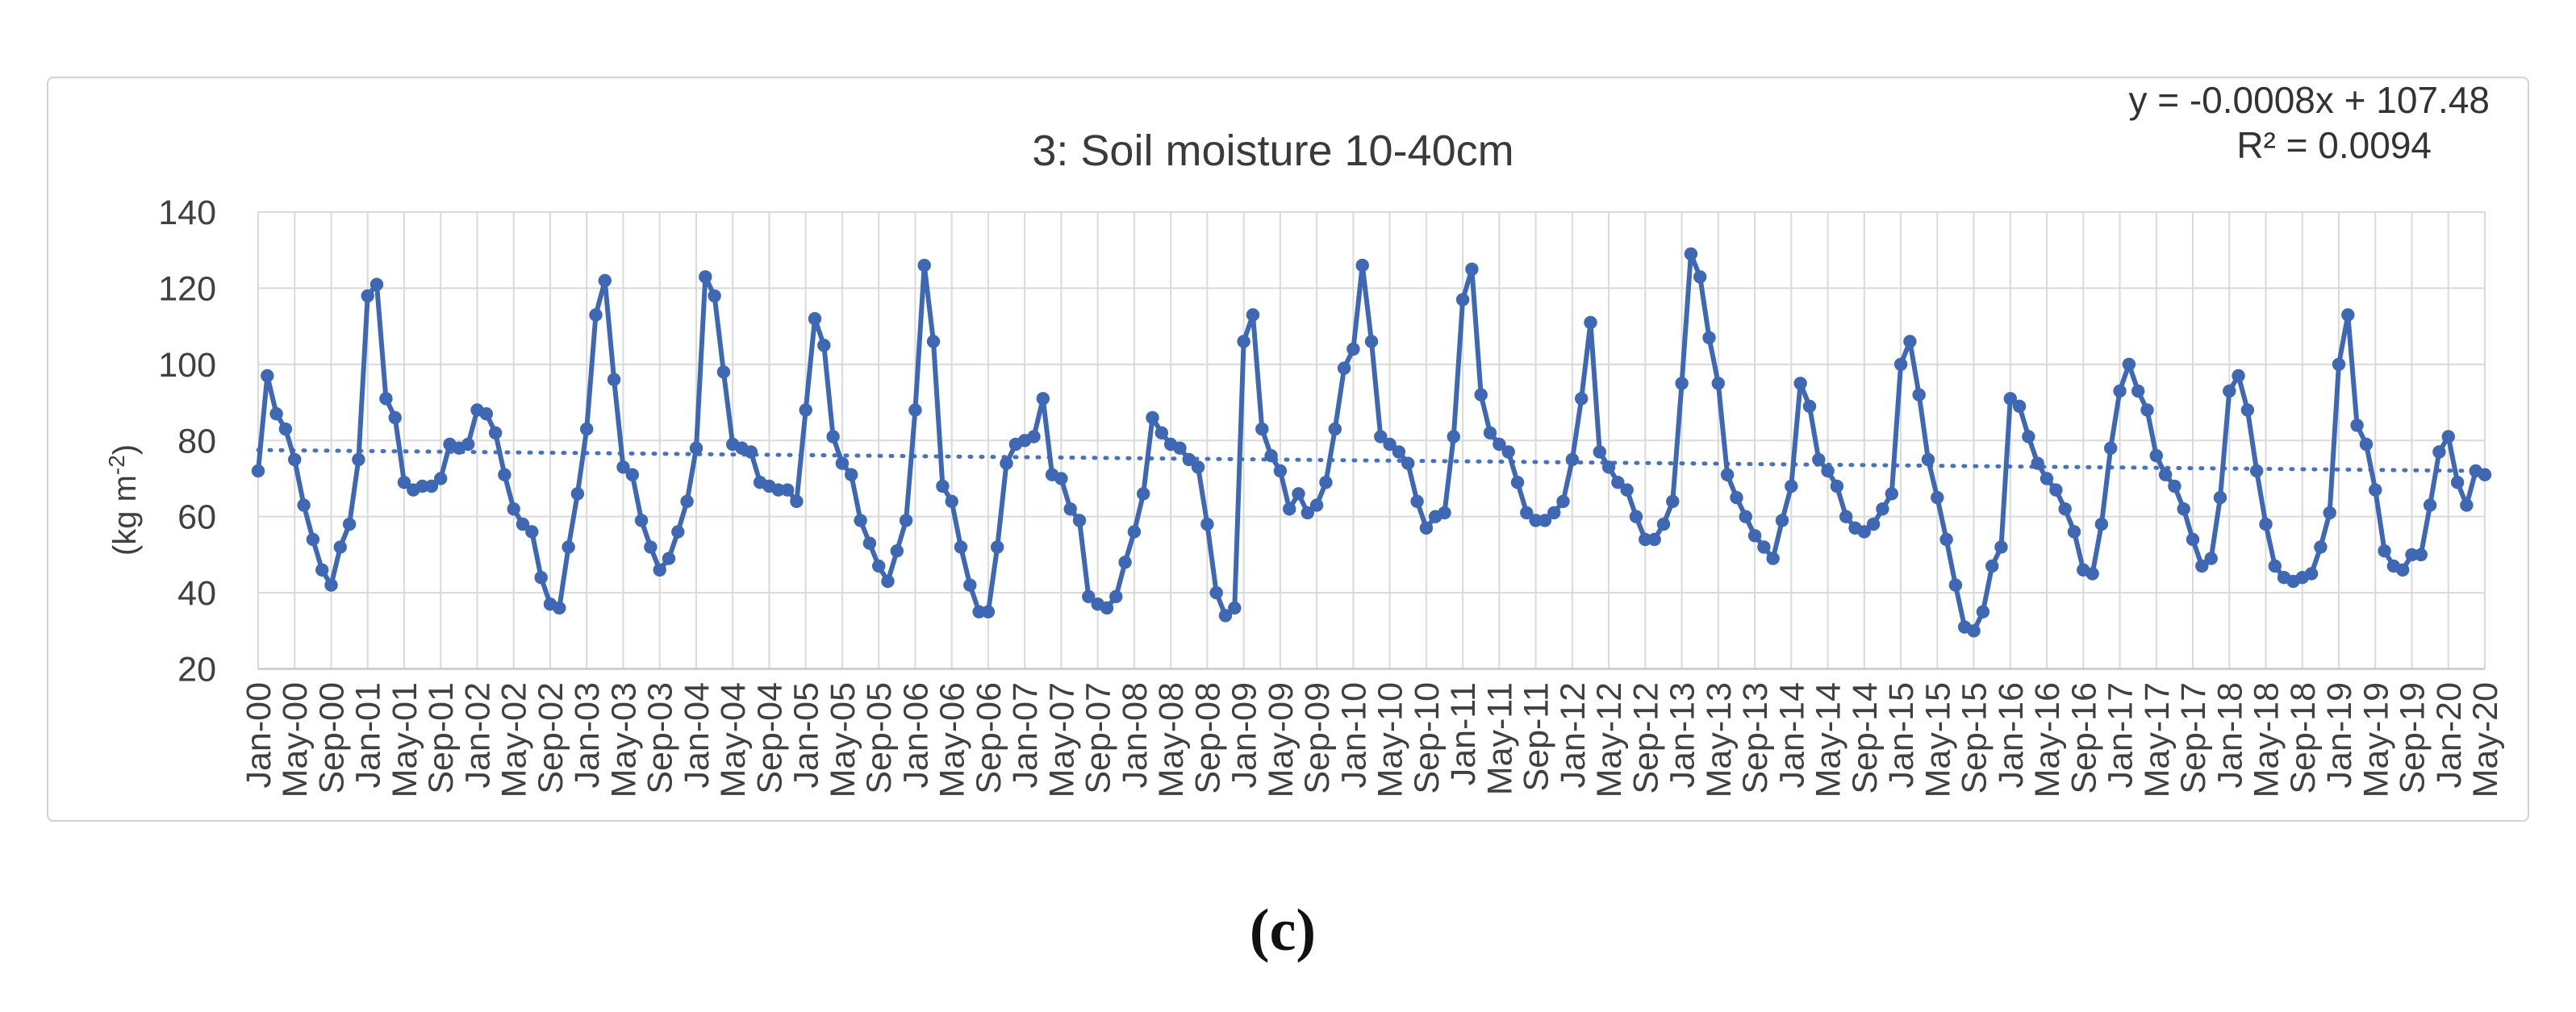  I want to click on x-tick-label: May-10, so click(1391, 740).